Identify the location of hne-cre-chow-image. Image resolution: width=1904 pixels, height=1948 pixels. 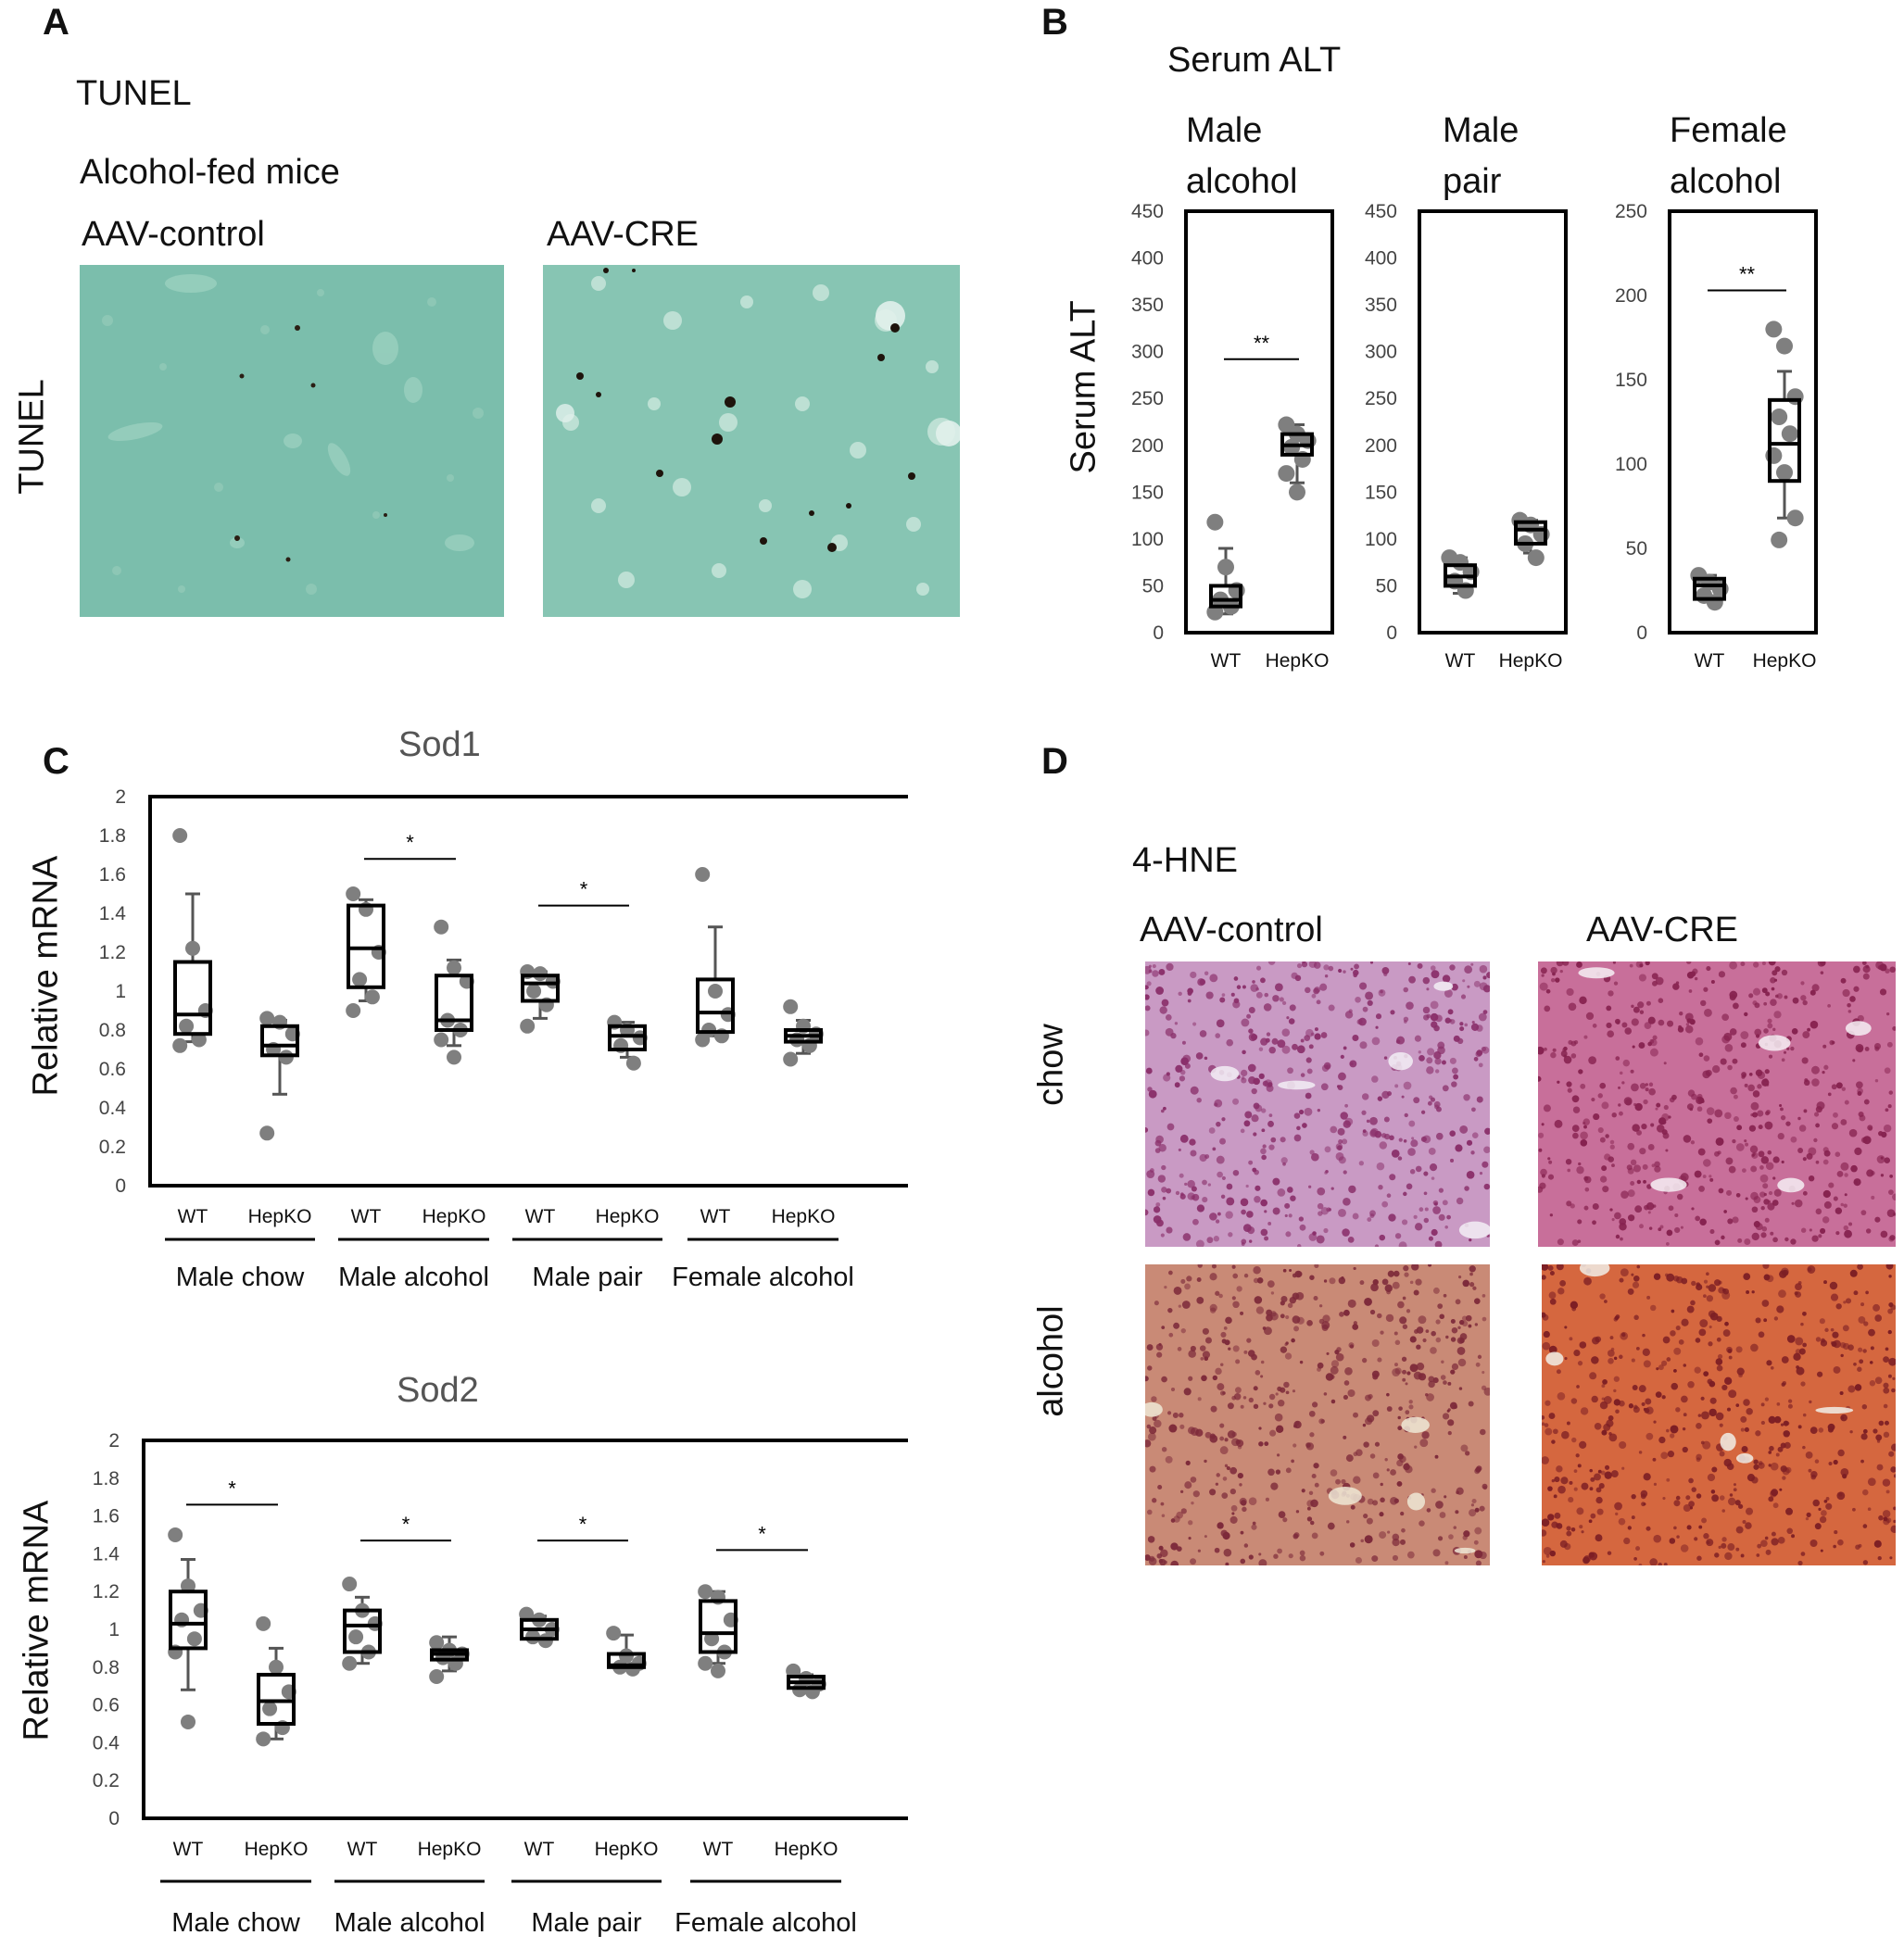
(1717, 1104).